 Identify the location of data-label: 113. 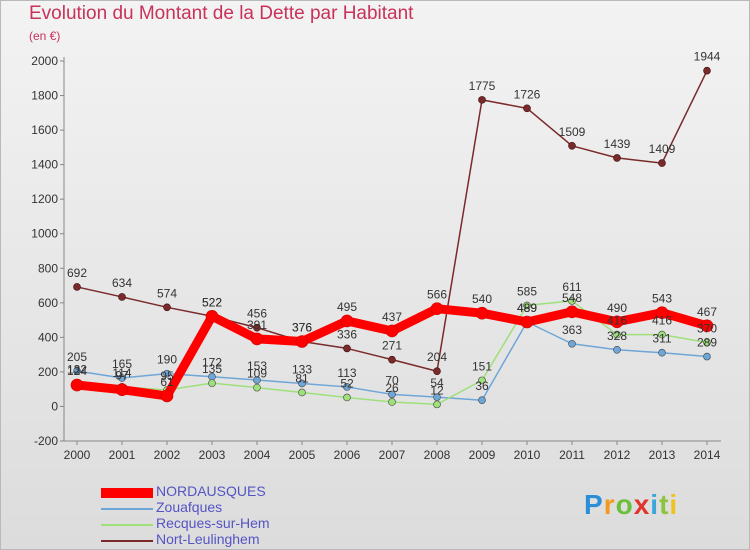
(346, 373).